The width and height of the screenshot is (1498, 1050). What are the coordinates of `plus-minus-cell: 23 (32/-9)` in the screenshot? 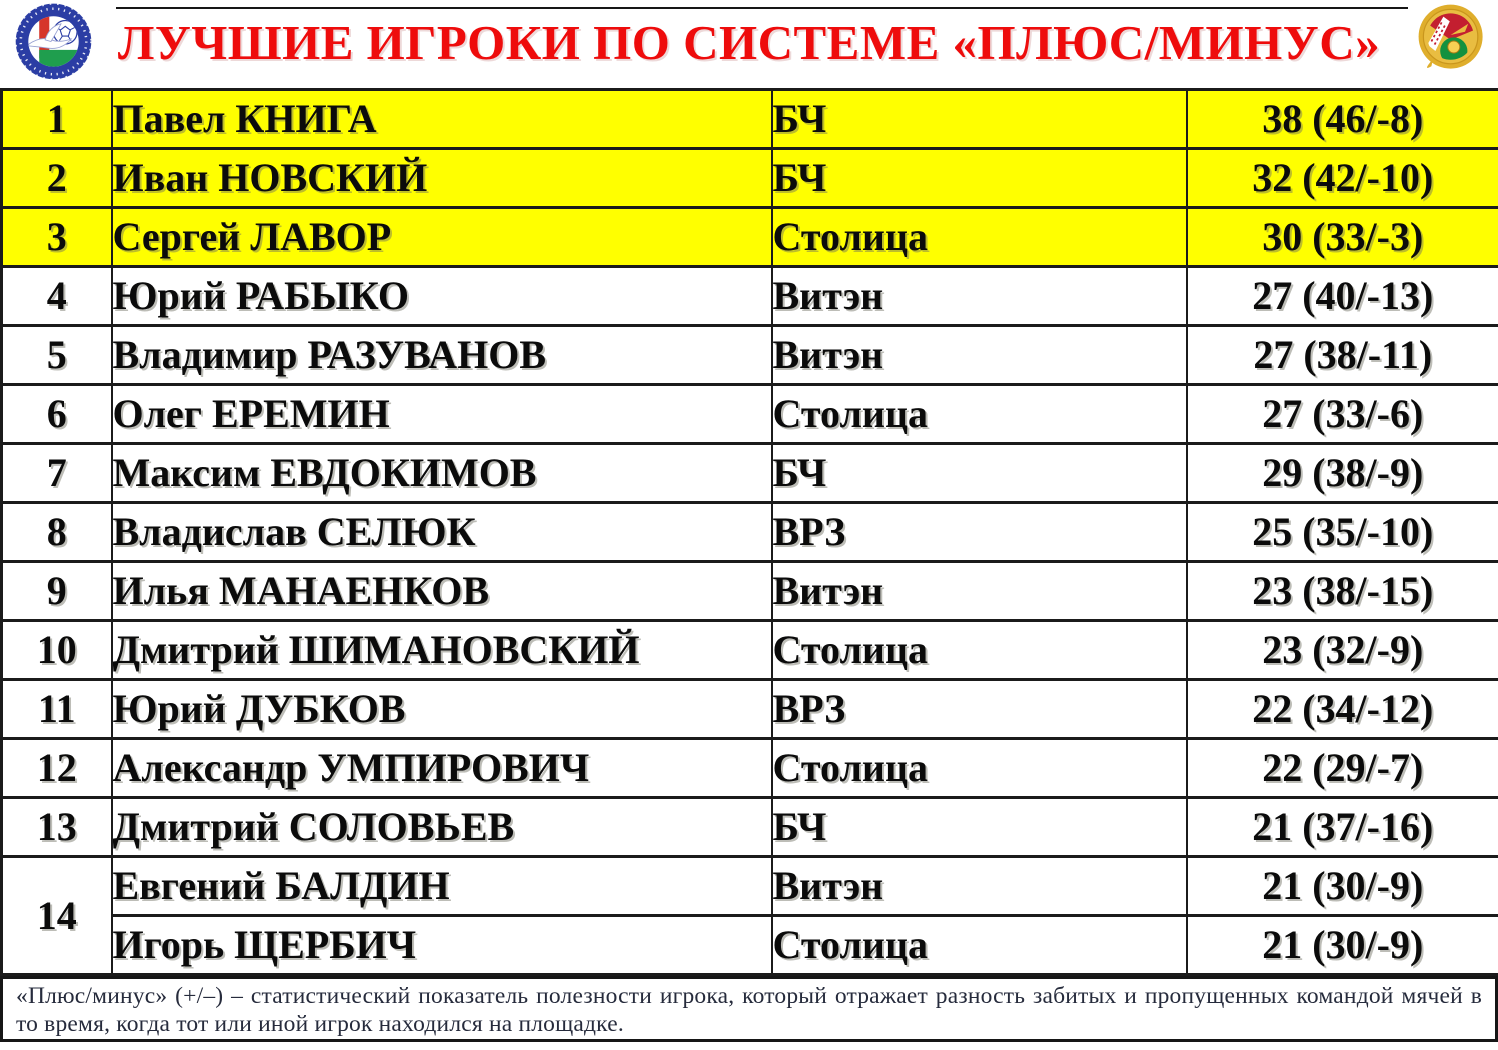 It's located at (1341, 650).